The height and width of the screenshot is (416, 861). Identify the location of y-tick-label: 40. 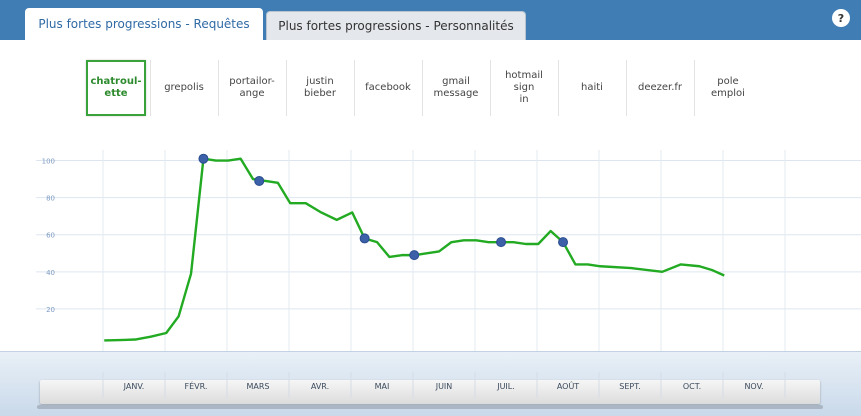
(50, 273).